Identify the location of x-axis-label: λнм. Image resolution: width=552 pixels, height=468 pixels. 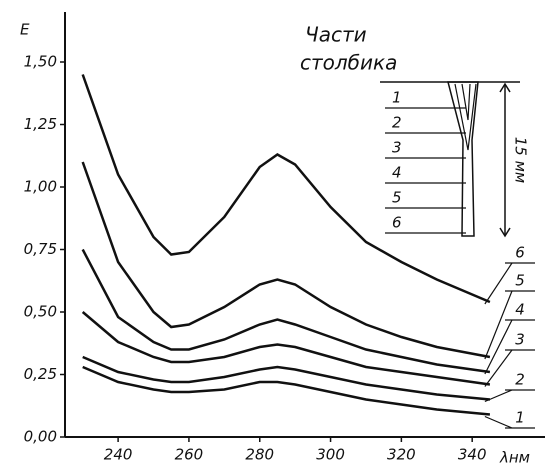
(514, 458).